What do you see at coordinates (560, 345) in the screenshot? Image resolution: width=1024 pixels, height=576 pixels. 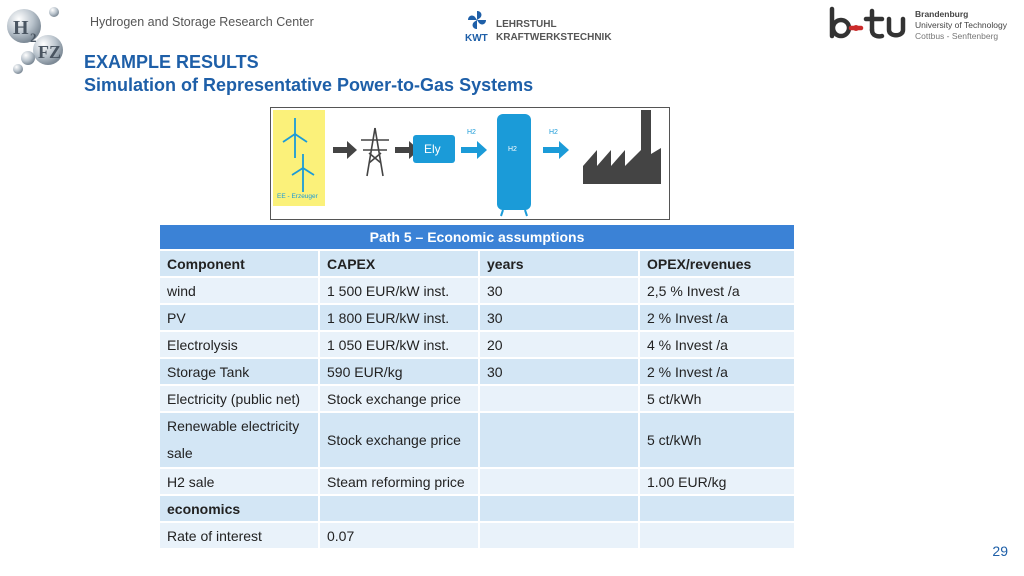 I see `table-cell: 20` at bounding box center [560, 345].